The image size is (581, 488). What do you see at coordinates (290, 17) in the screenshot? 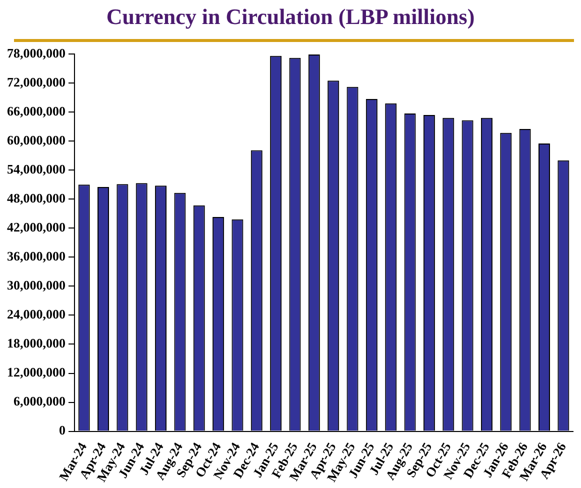
I see `chart-title: Currency in Circulation (LBP millions)` at bounding box center [290, 17].